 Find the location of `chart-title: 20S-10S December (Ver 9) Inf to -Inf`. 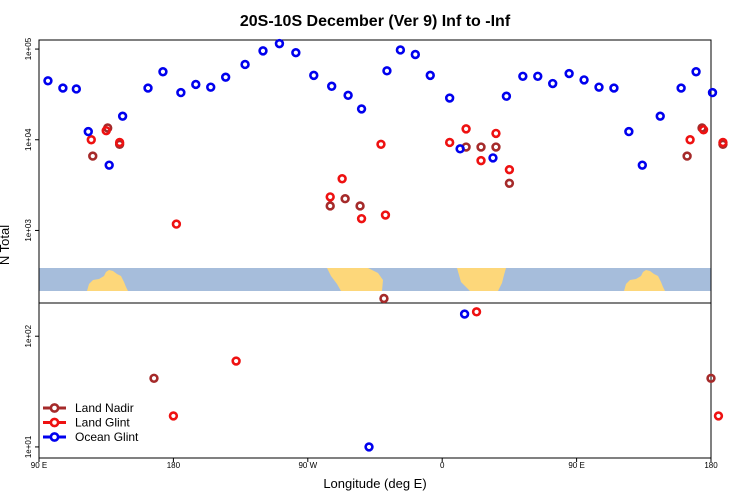

chart-title: 20S-10S December (Ver 9) Inf to -Inf is located at coordinates (375, 21).